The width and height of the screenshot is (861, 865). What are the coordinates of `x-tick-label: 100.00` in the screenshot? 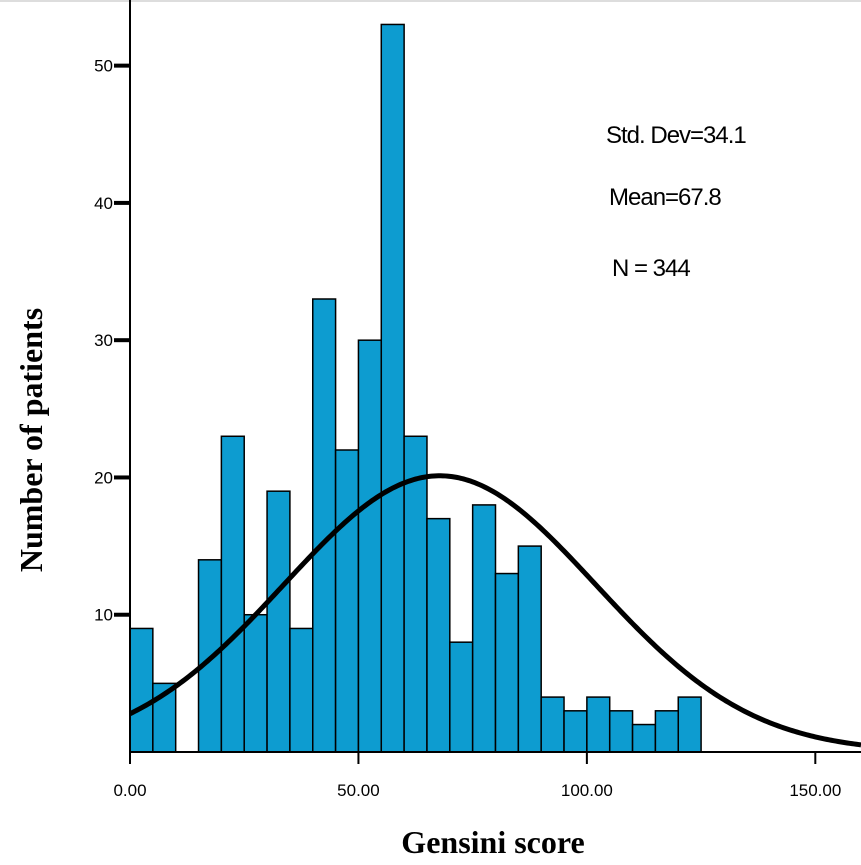 It's located at (587, 790).